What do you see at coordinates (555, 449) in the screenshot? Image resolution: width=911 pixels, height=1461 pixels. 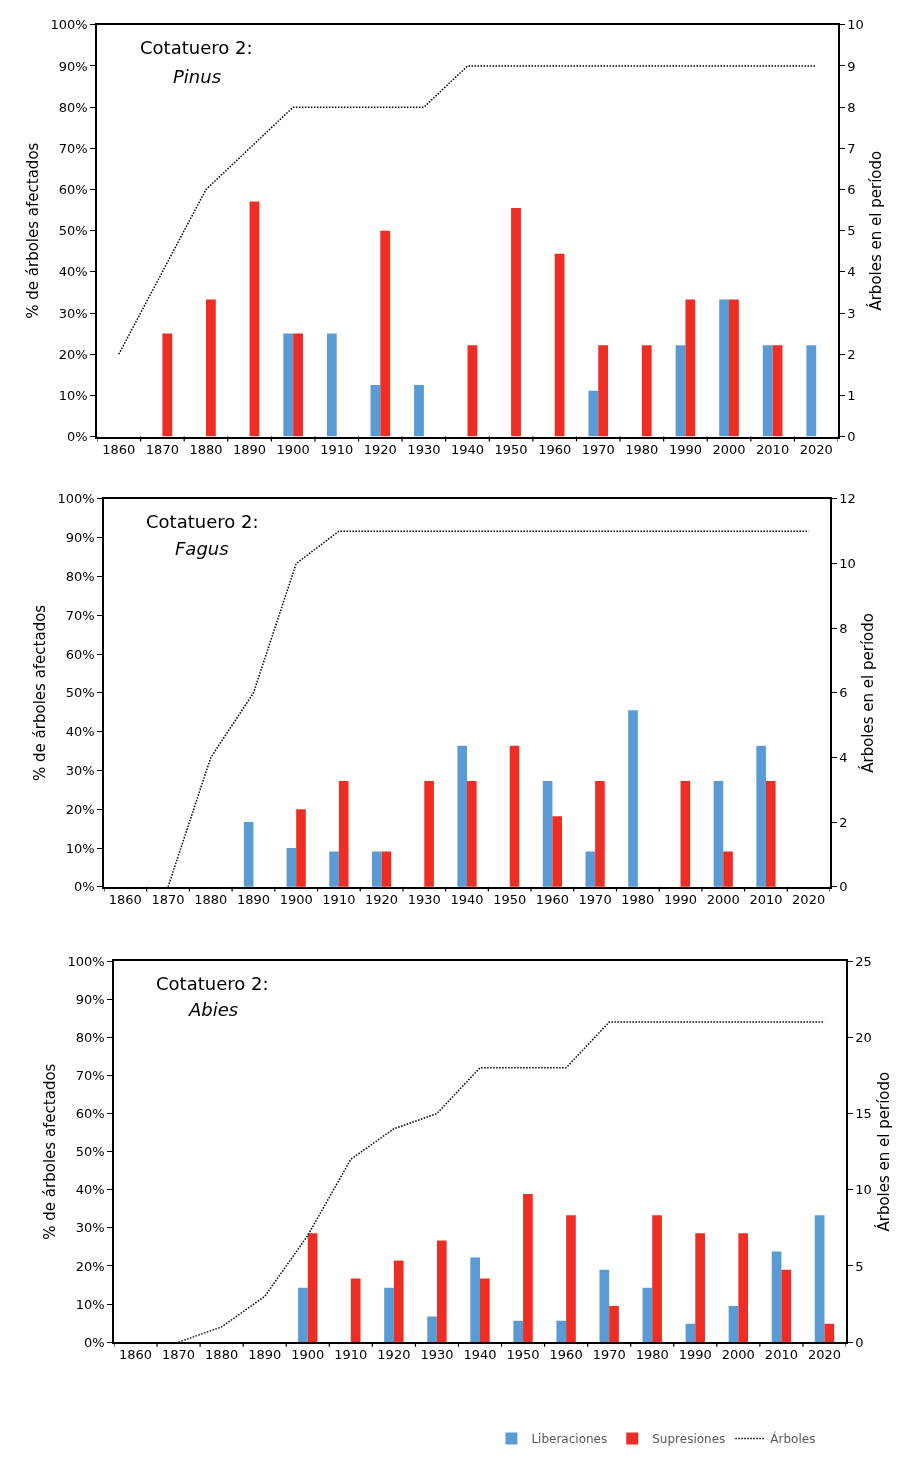 I see `x-tick-label: 1960` at bounding box center [555, 449].